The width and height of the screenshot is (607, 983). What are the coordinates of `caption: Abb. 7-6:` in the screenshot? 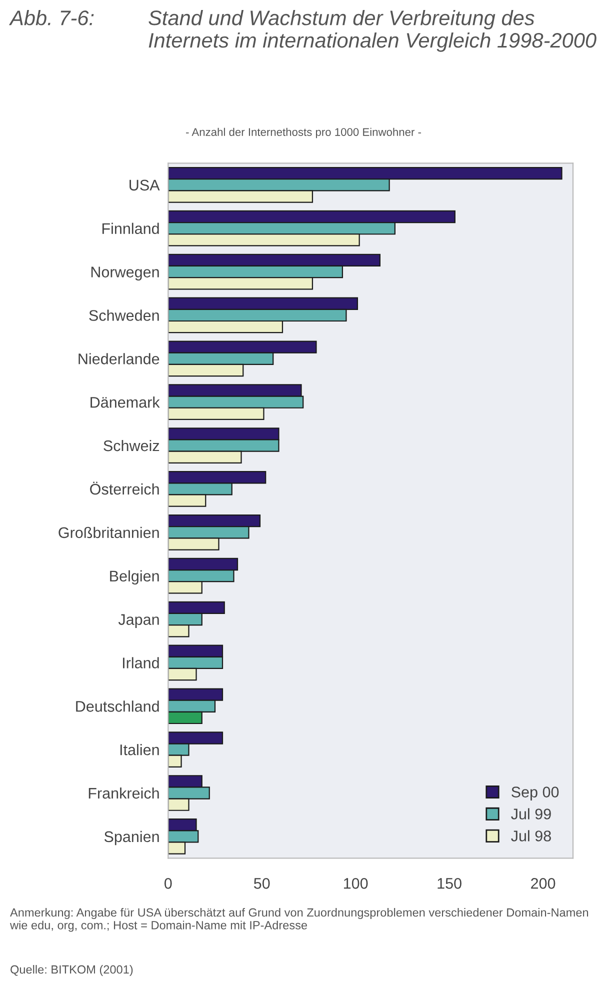 It's located at (51, 18).